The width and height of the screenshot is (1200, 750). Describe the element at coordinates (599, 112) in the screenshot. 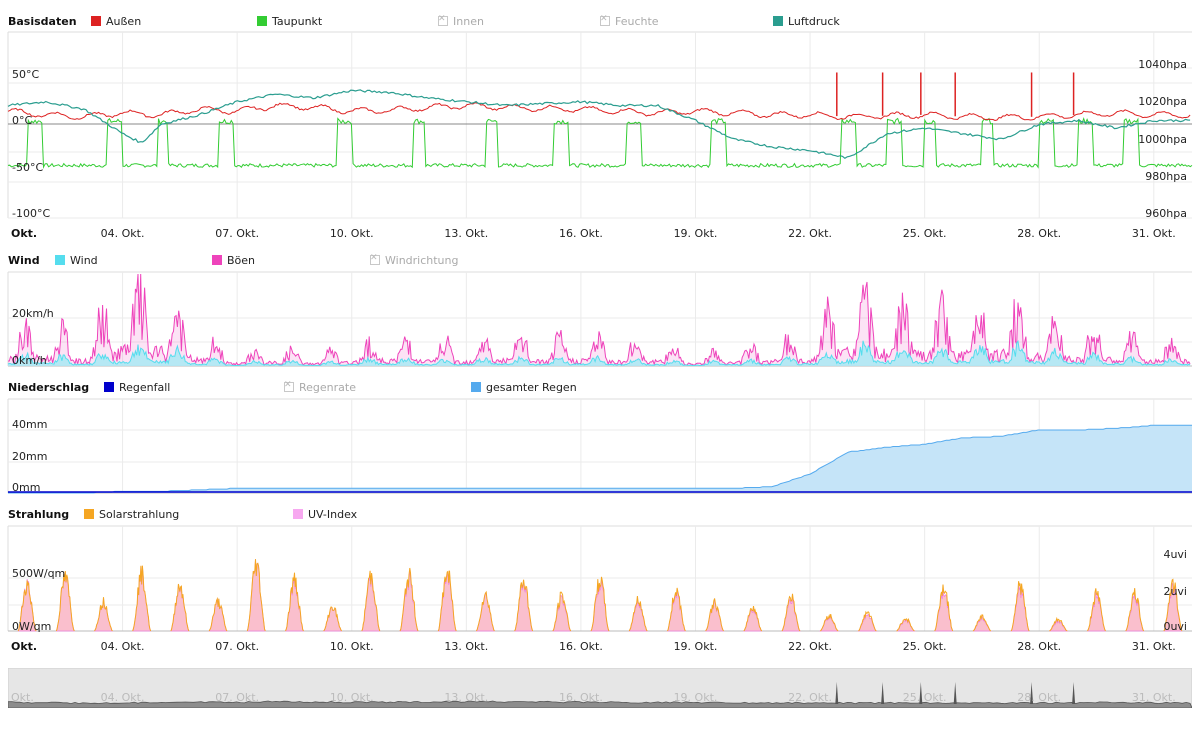

I see `series-aussen-line` at that location.